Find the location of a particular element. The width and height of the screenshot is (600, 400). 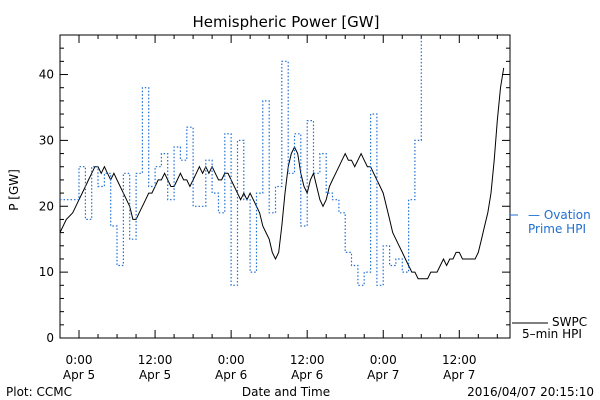

legend-ovation: — Ovation Prime HPI is located at coordinates (550, 222).